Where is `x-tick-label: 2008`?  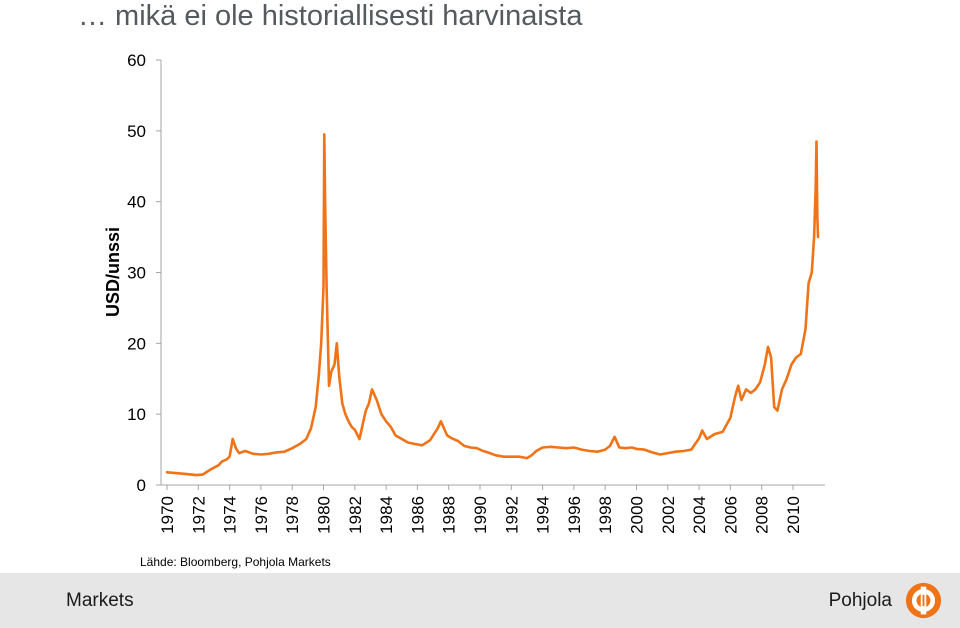
x-tick-label: 2008 is located at coordinates (762, 515).